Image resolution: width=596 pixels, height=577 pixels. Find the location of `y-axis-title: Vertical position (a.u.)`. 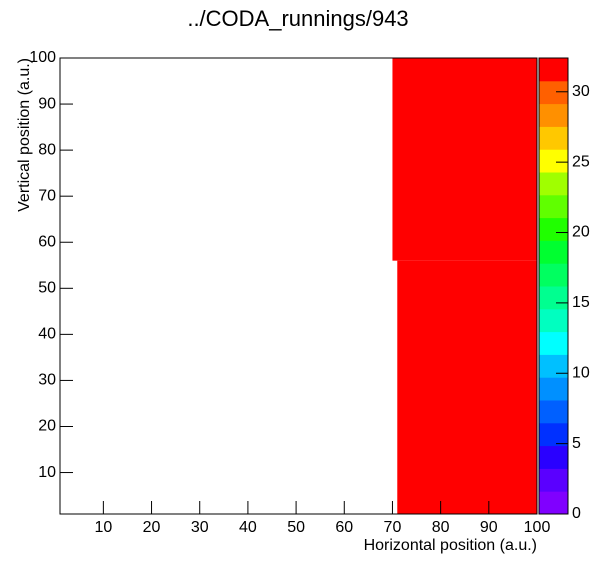

y-axis-title: Vertical position (a.u.) is located at coordinates (24, 135).